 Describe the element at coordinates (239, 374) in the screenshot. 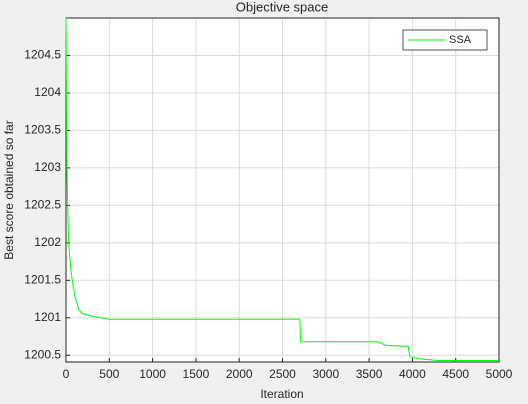

I see `x-tick-label: 2000` at that location.